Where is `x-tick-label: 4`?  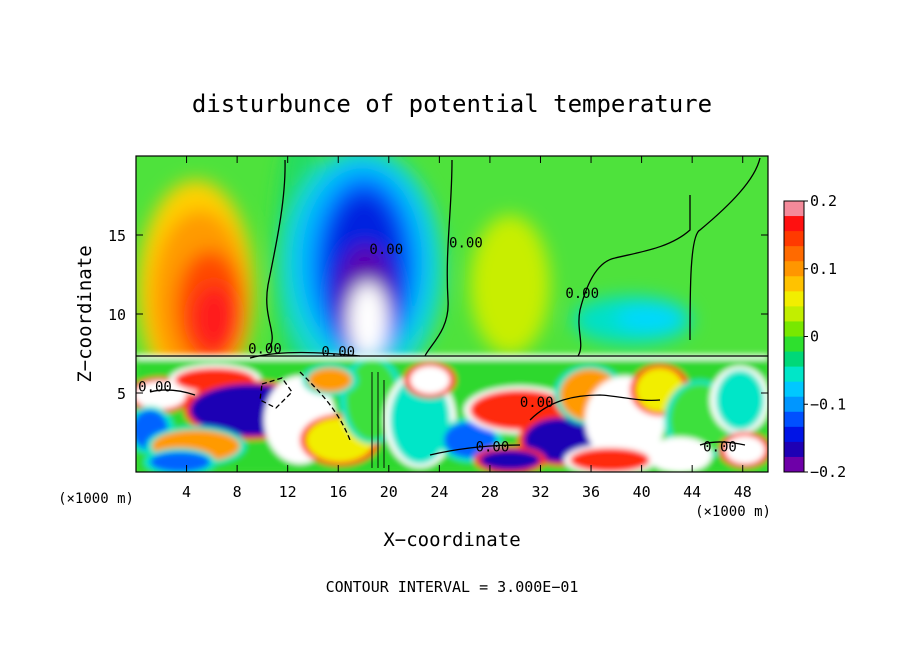
x-tick-label: 4 is located at coordinates (186, 492).